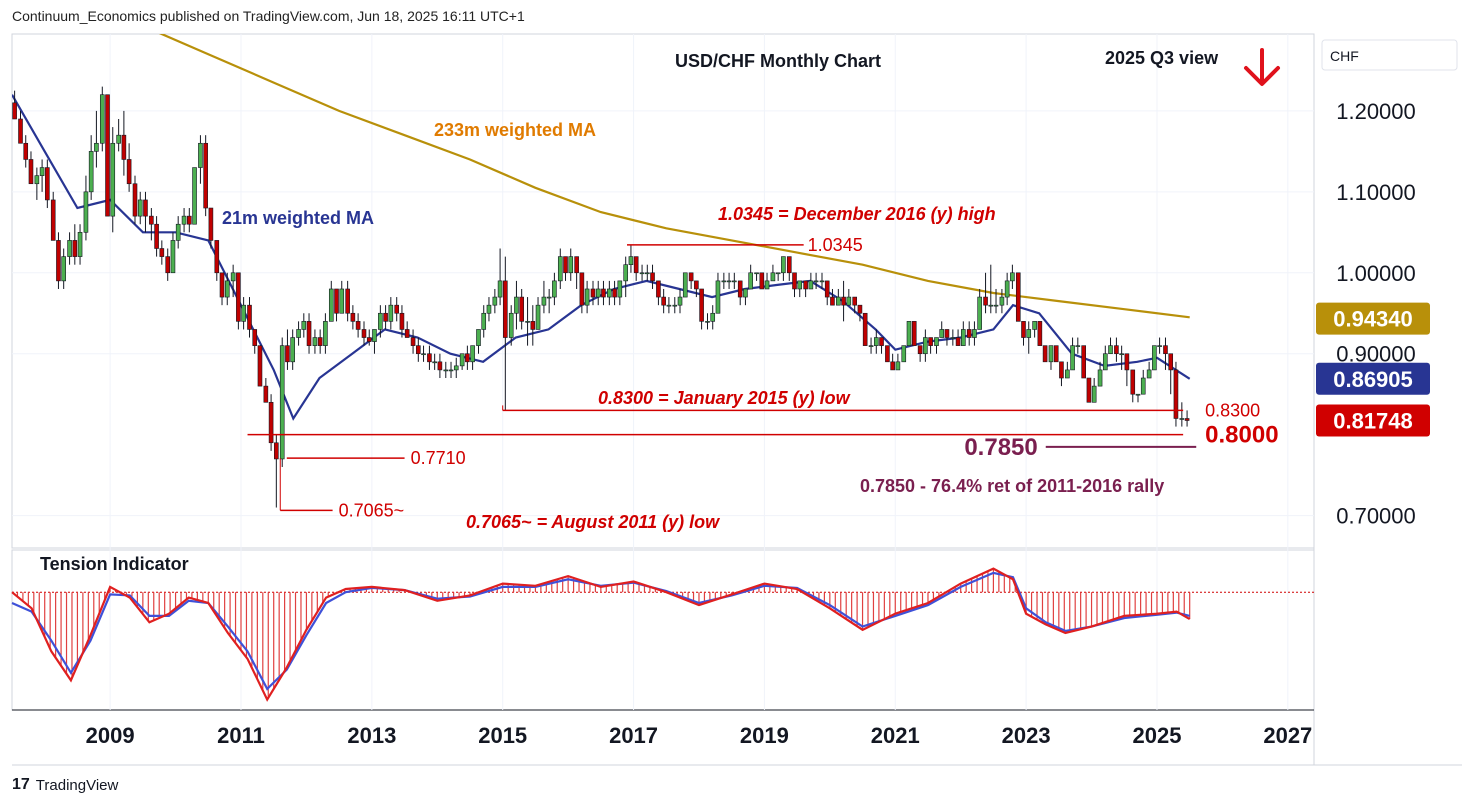 This screenshot has width=1474, height=809. Describe the element at coordinates (371, 735) in the screenshot. I see `year-tick-label: 2013` at that location.